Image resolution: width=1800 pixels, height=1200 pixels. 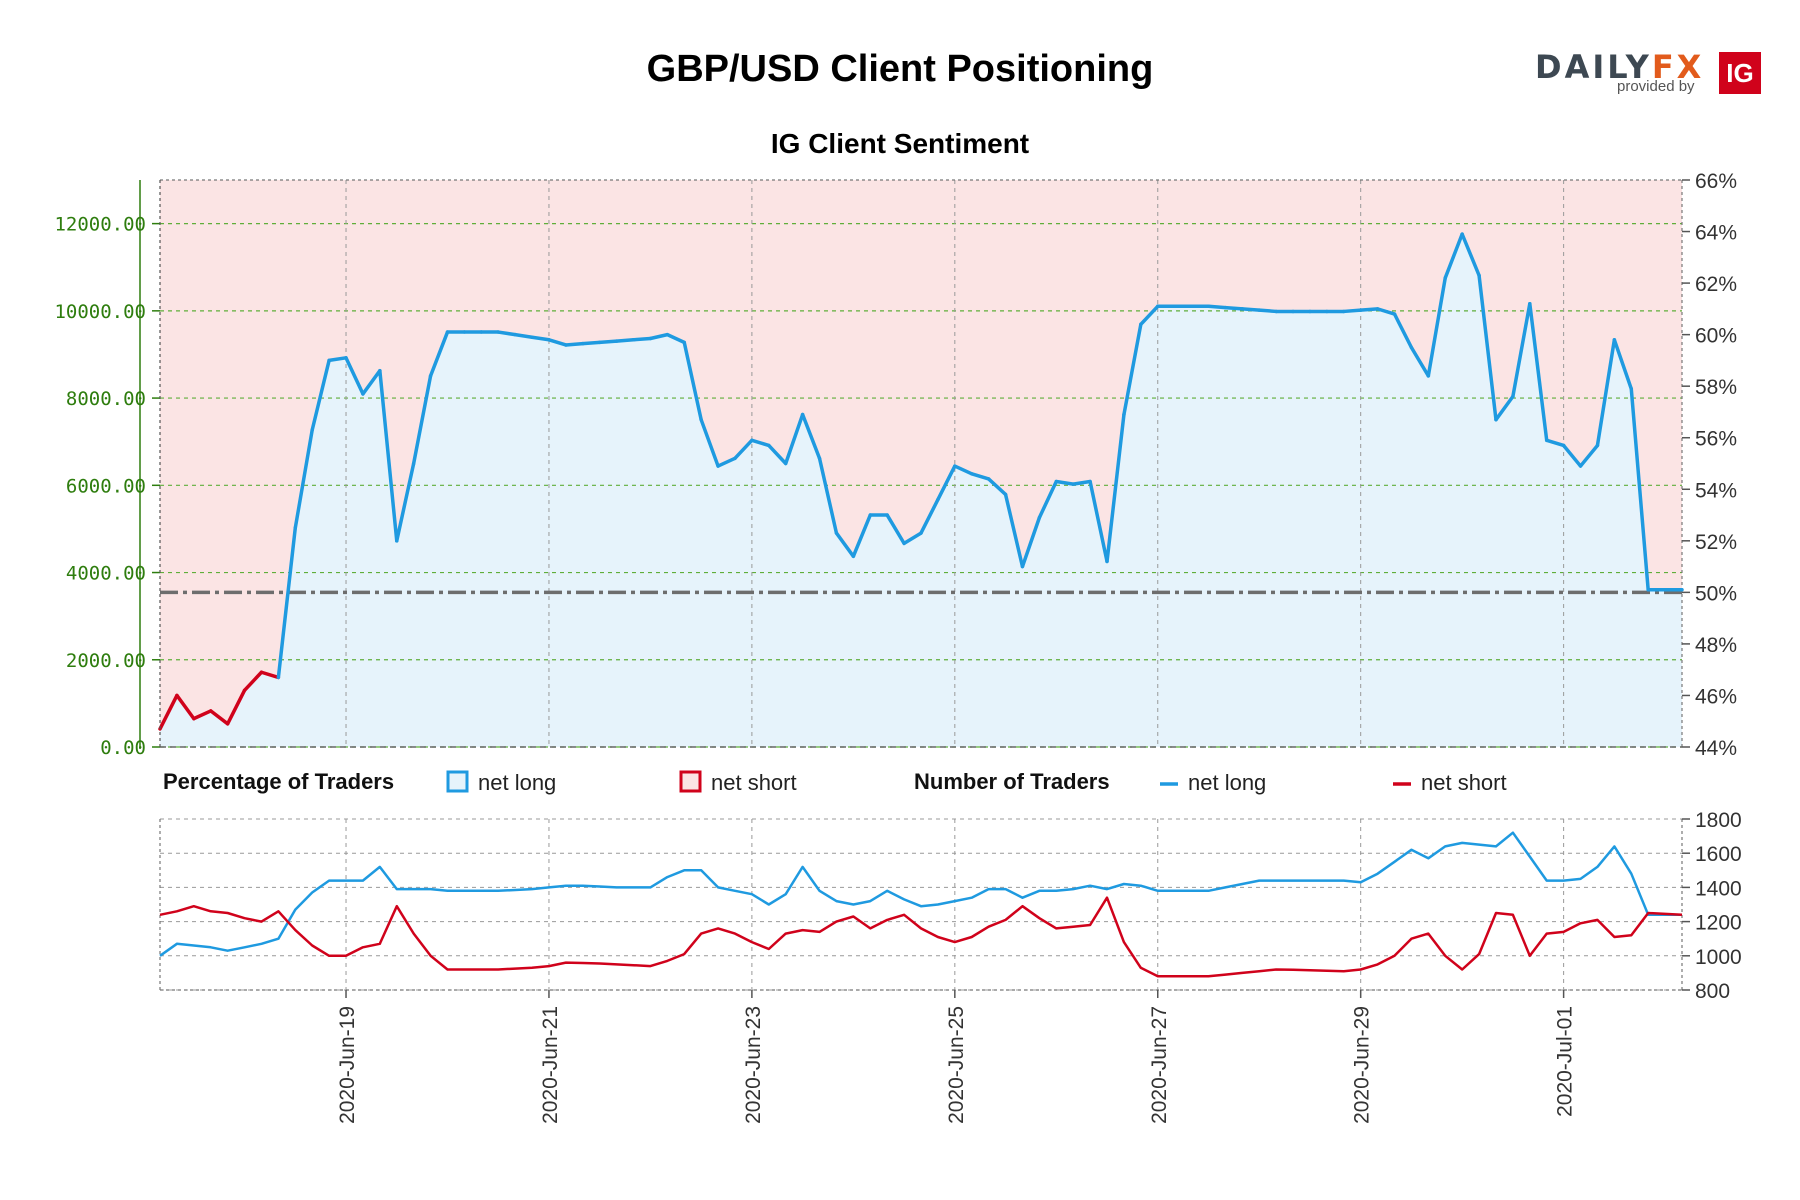 What do you see at coordinates (1718, 888) in the screenshot?
I see `bottom-right-tick-label: 1400` at bounding box center [1718, 888].